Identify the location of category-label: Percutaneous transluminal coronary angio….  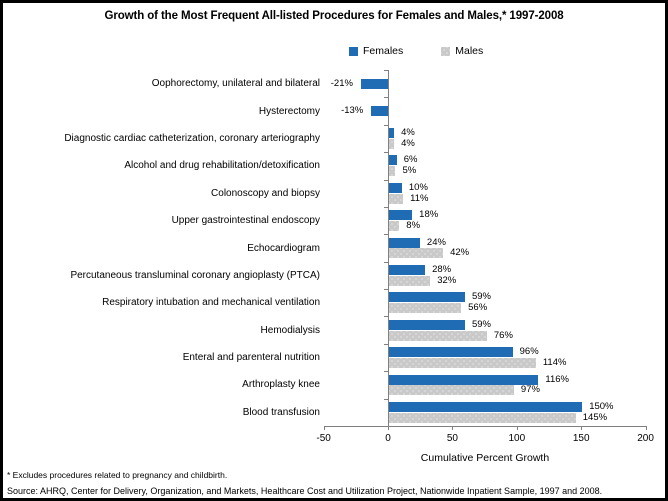
(195, 275).